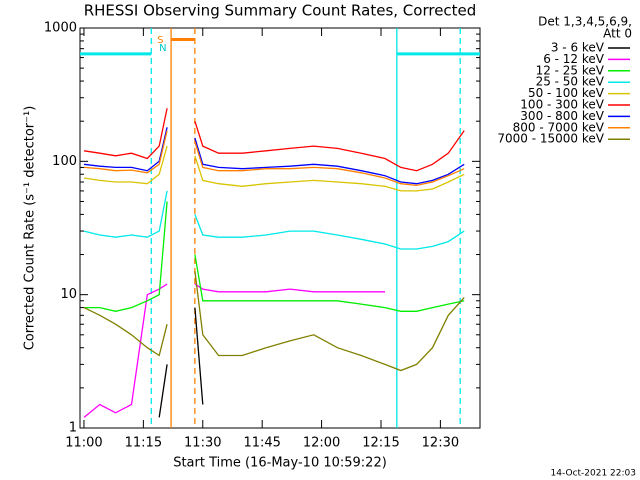  What do you see at coordinates (202, 443) in the screenshot?
I see `x-tick-label: 11:30` at bounding box center [202, 443].